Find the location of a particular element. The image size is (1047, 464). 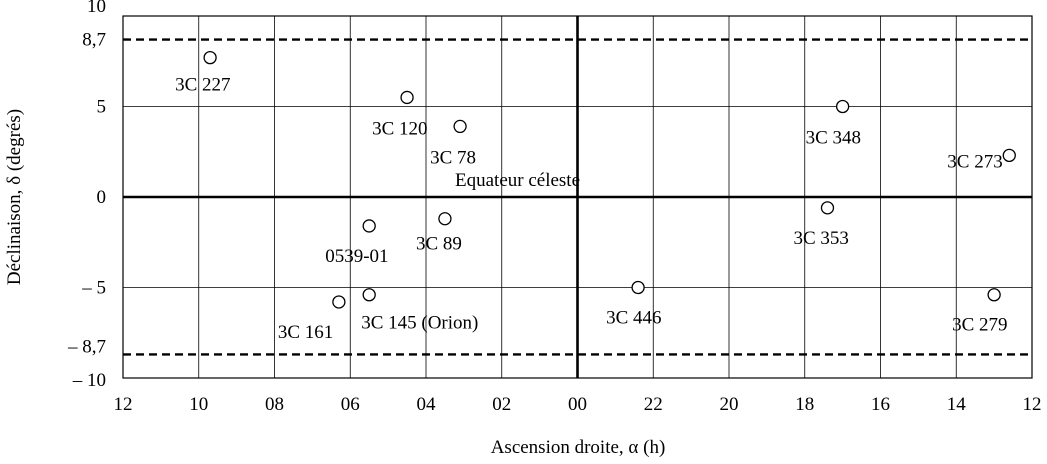

point-label: 3C 78 is located at coordinates (453, 157).